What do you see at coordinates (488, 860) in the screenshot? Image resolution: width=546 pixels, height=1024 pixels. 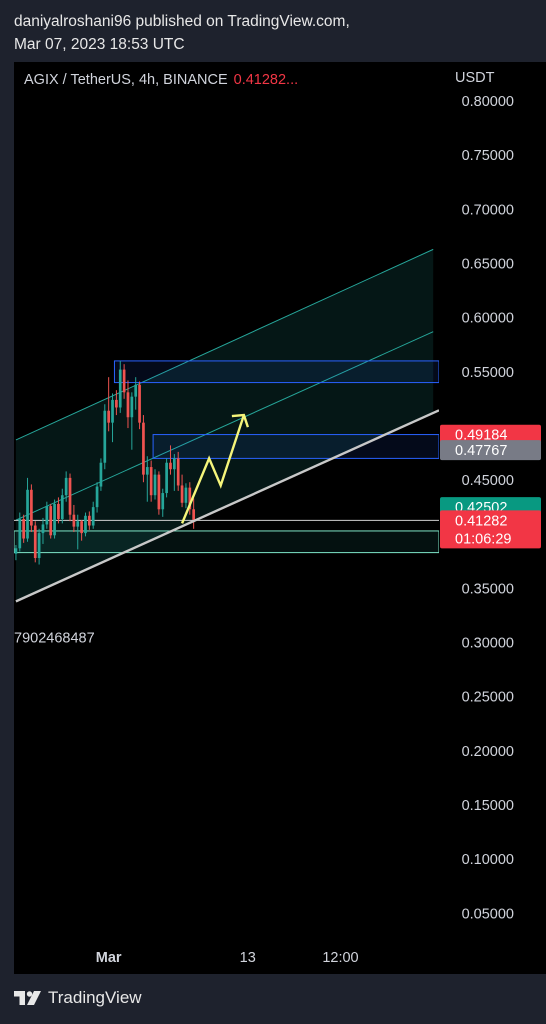 I see `price-tick-label: 0.10000` at bounding box center [488, 860].